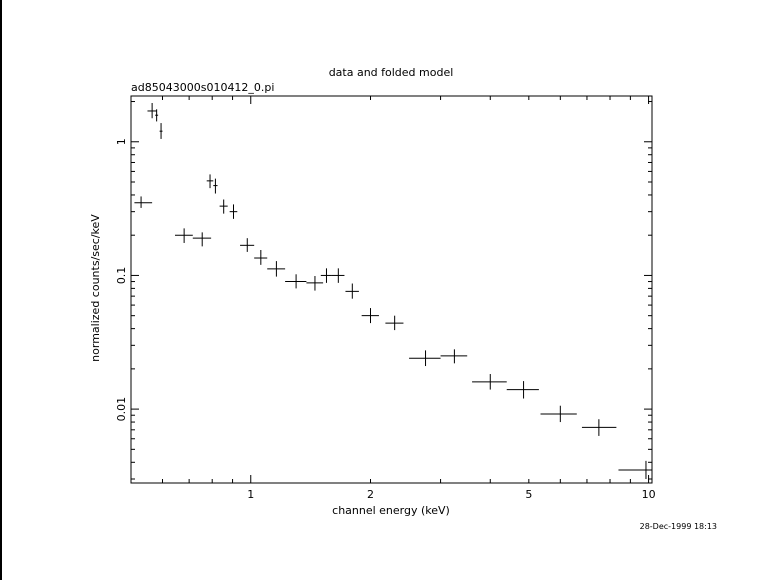 This screenshot has height=580, width=781. What do you see at coordinates (121, 141) in the screenshot?
I see `y-tick-label: 1` at bounding box center [121, 141].